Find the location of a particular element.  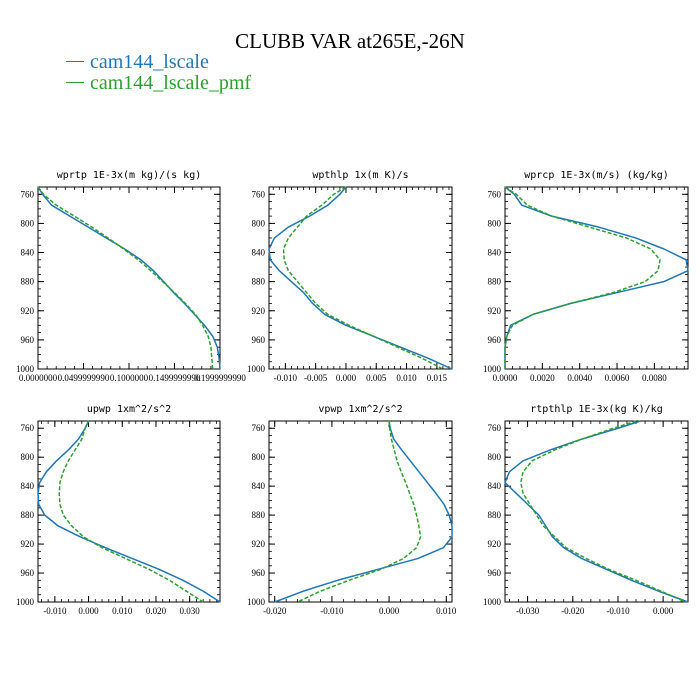

x-tick-label: 0.1000000 is located at coordinates (129, 378).